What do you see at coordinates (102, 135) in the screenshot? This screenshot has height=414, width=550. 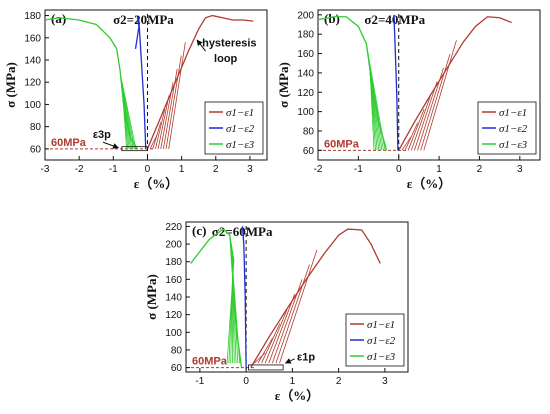 I see `strain-label: ε3p` at bounding box center [102, 135].